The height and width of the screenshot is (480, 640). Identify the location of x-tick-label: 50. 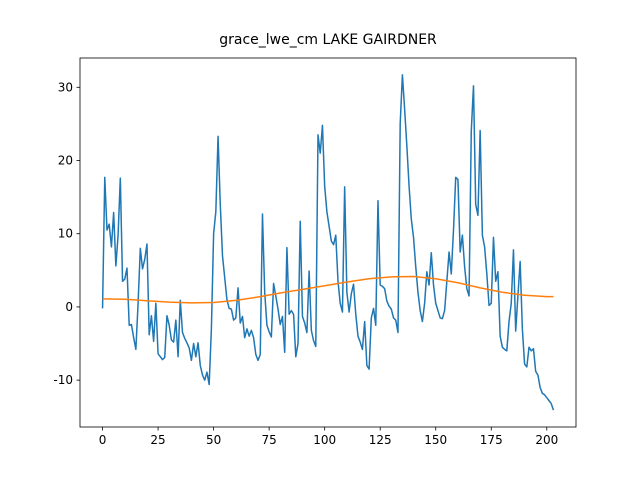
(213, 440).